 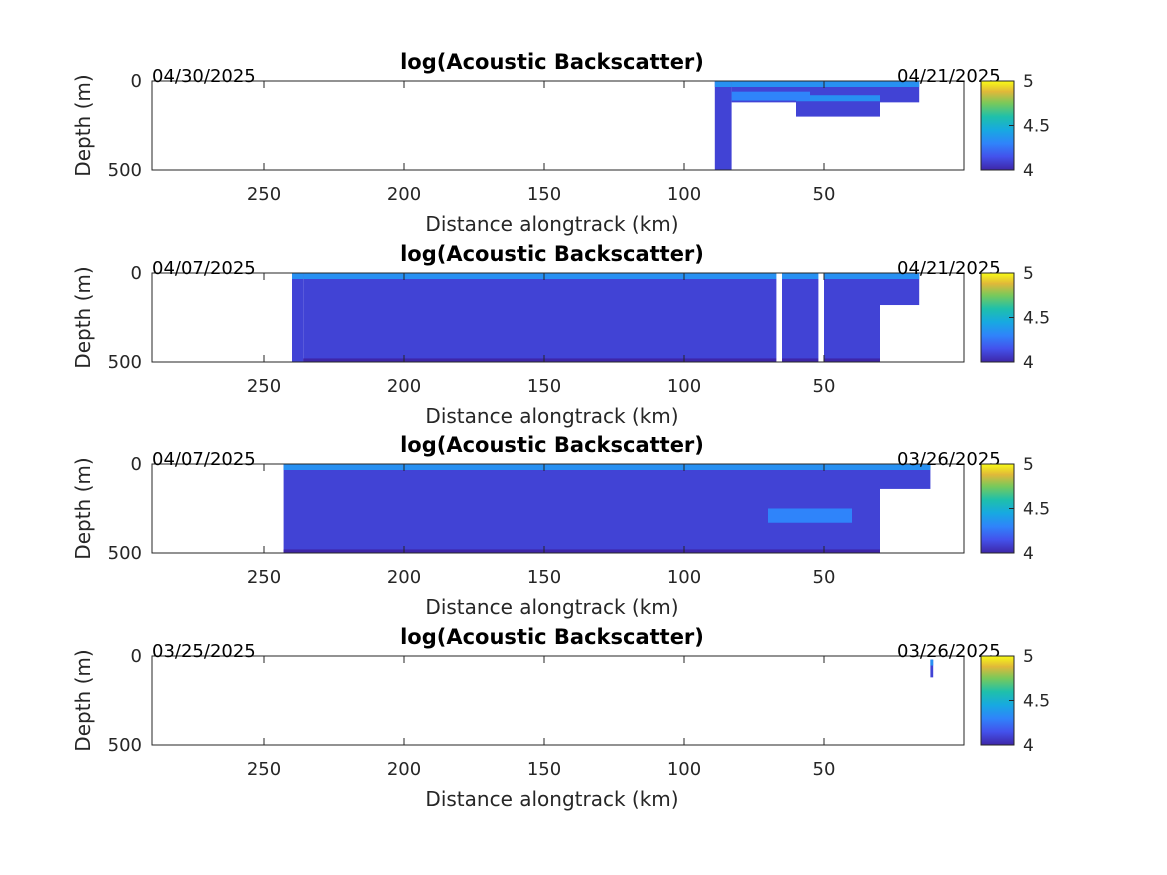 What do you see at coordinates (204, 651) in the screenshot?
I see `start-date-label: 03/25/2025` at bounding box center [204, 651].